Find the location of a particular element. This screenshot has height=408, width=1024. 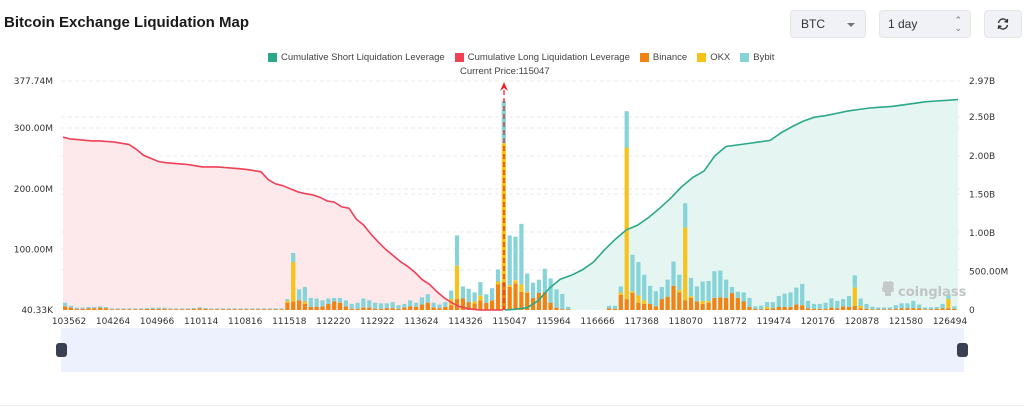

legend-item-binance: Binance is located at coordinates (663, 57).